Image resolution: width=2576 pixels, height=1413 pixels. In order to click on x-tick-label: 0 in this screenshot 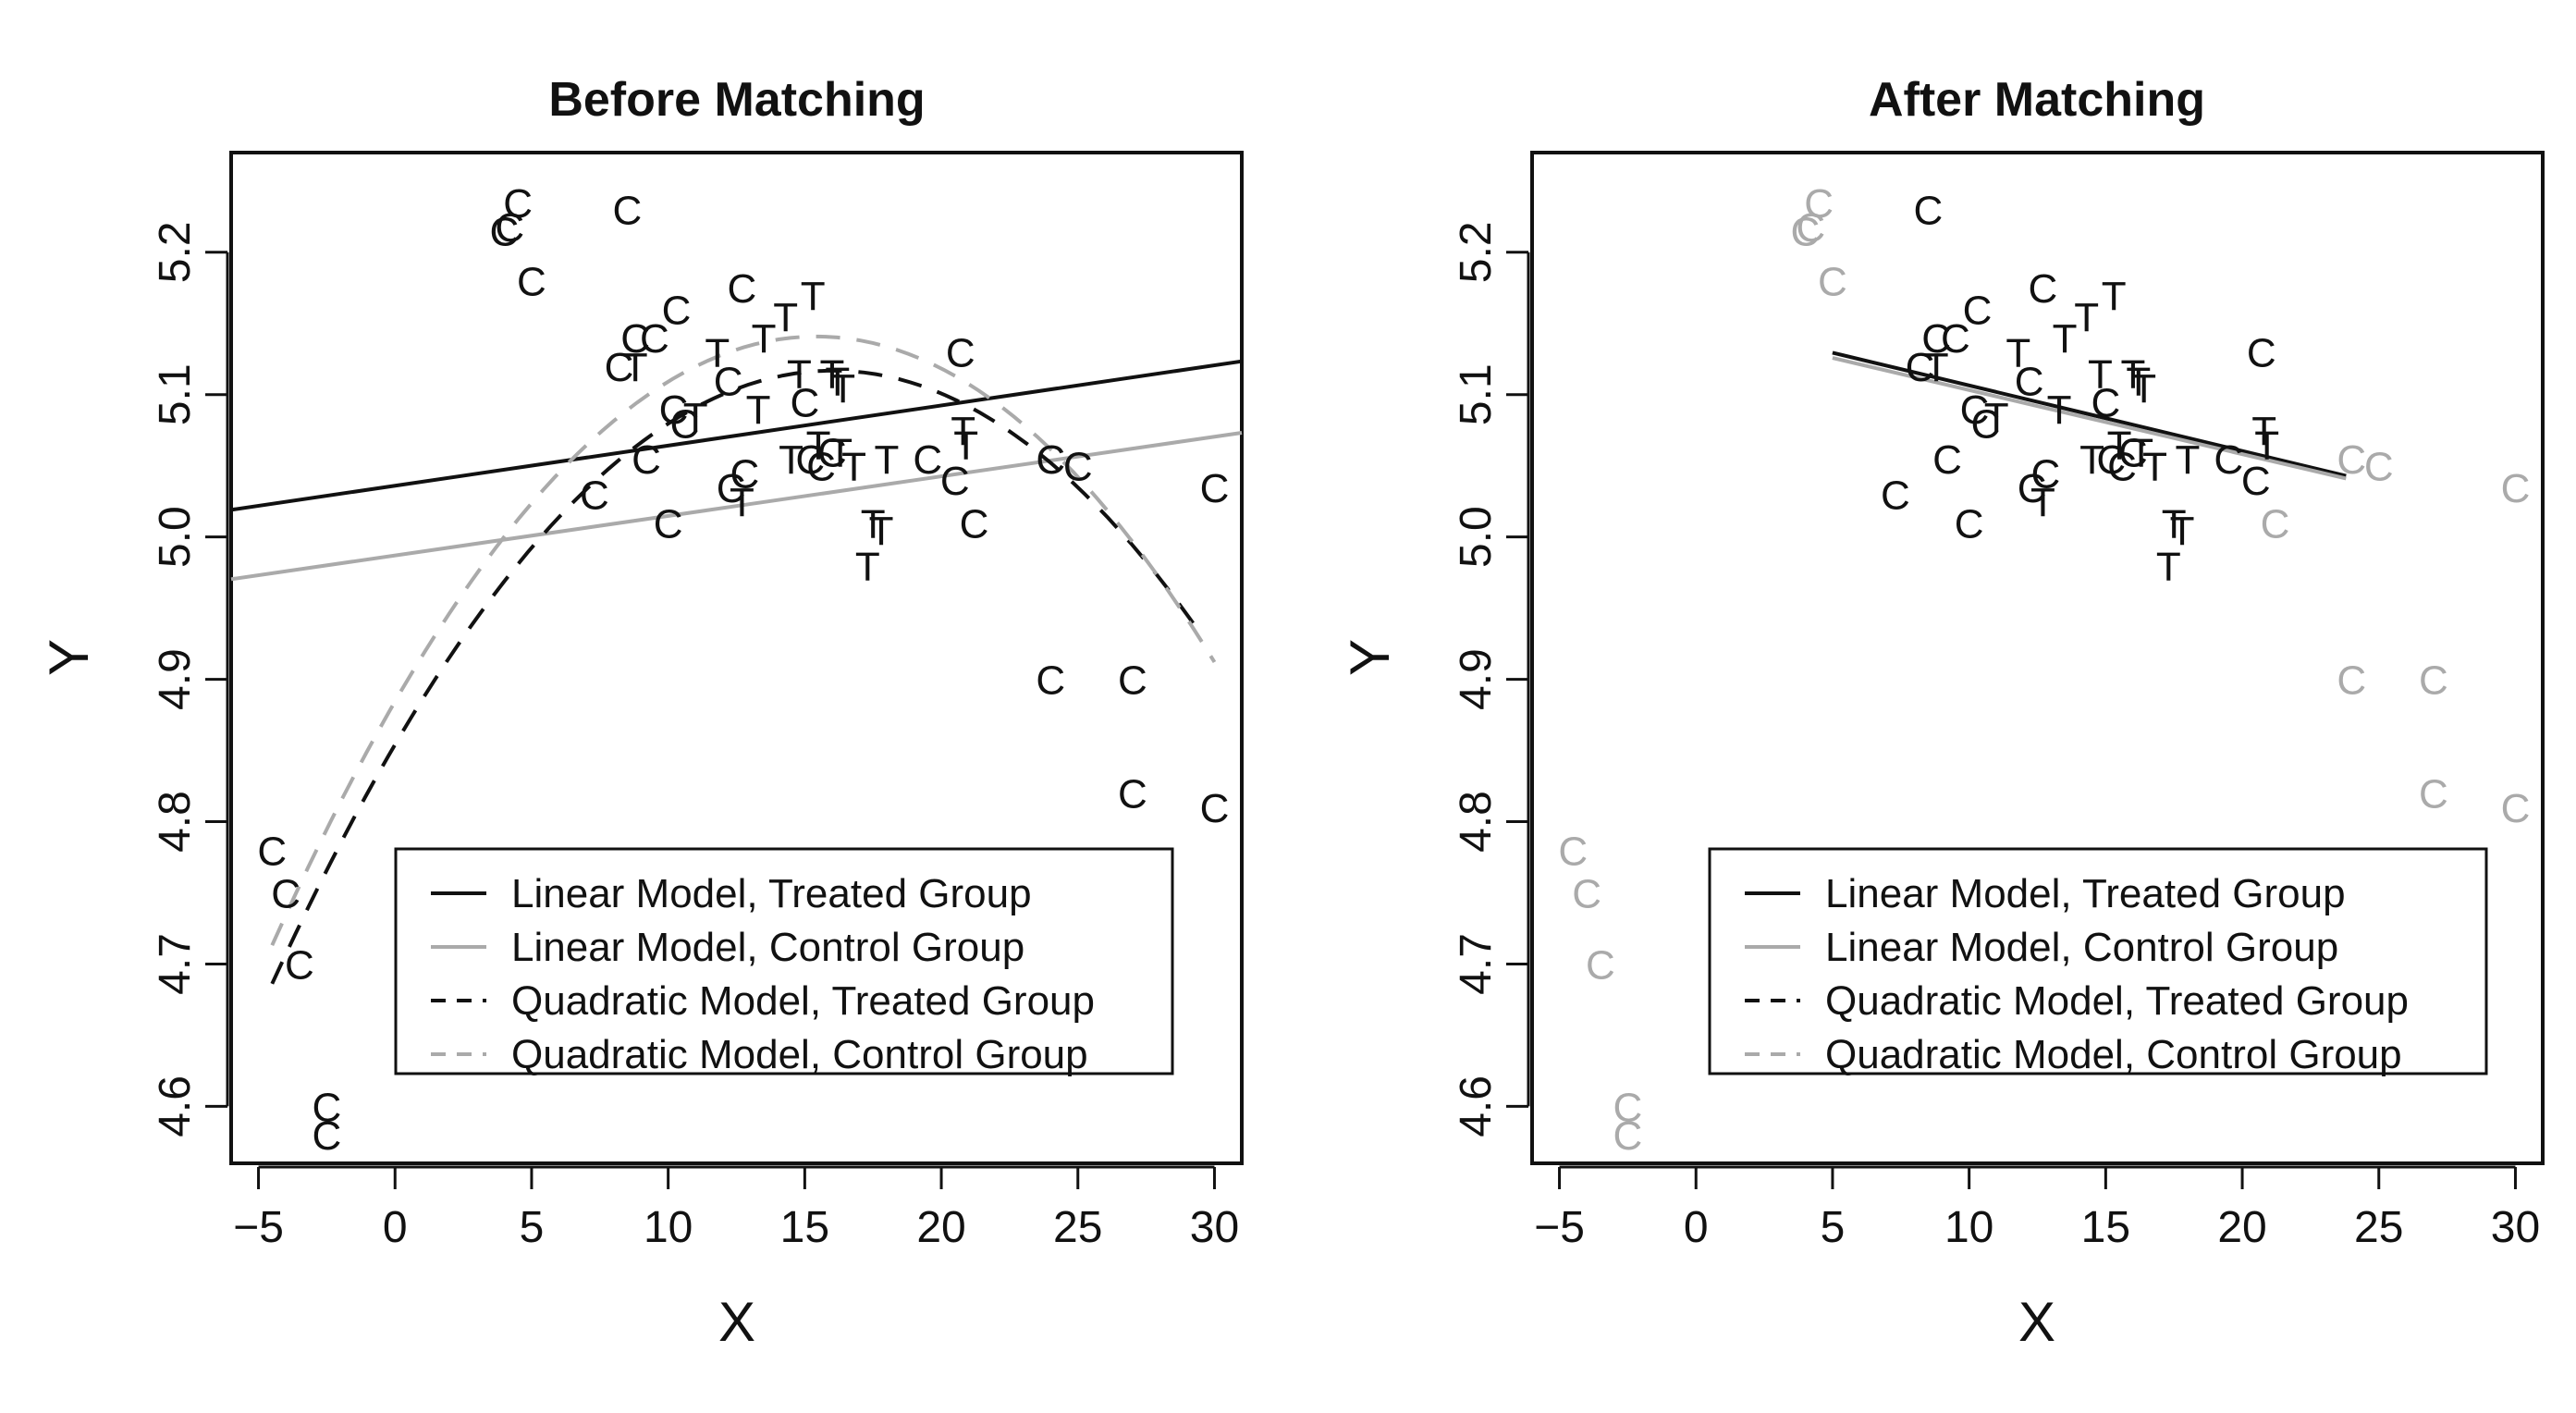, I will do `click(396, 1227)`.